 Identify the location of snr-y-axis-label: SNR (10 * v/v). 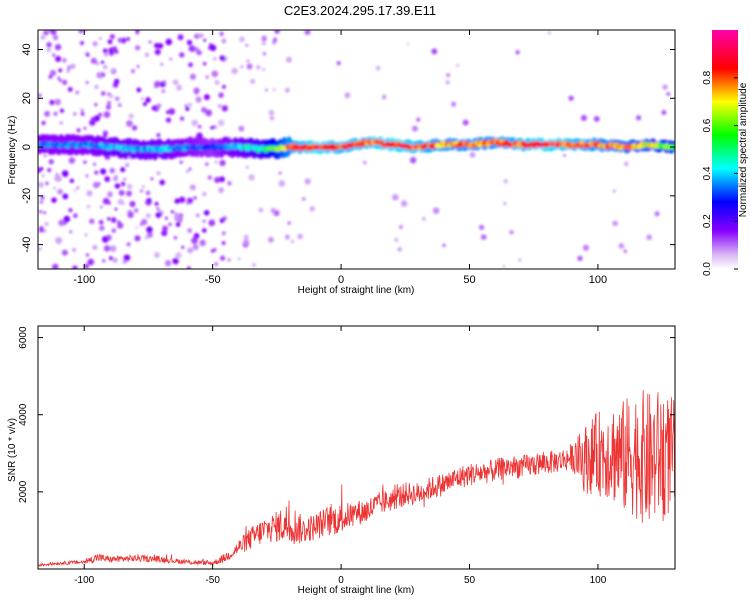
(12, 450).